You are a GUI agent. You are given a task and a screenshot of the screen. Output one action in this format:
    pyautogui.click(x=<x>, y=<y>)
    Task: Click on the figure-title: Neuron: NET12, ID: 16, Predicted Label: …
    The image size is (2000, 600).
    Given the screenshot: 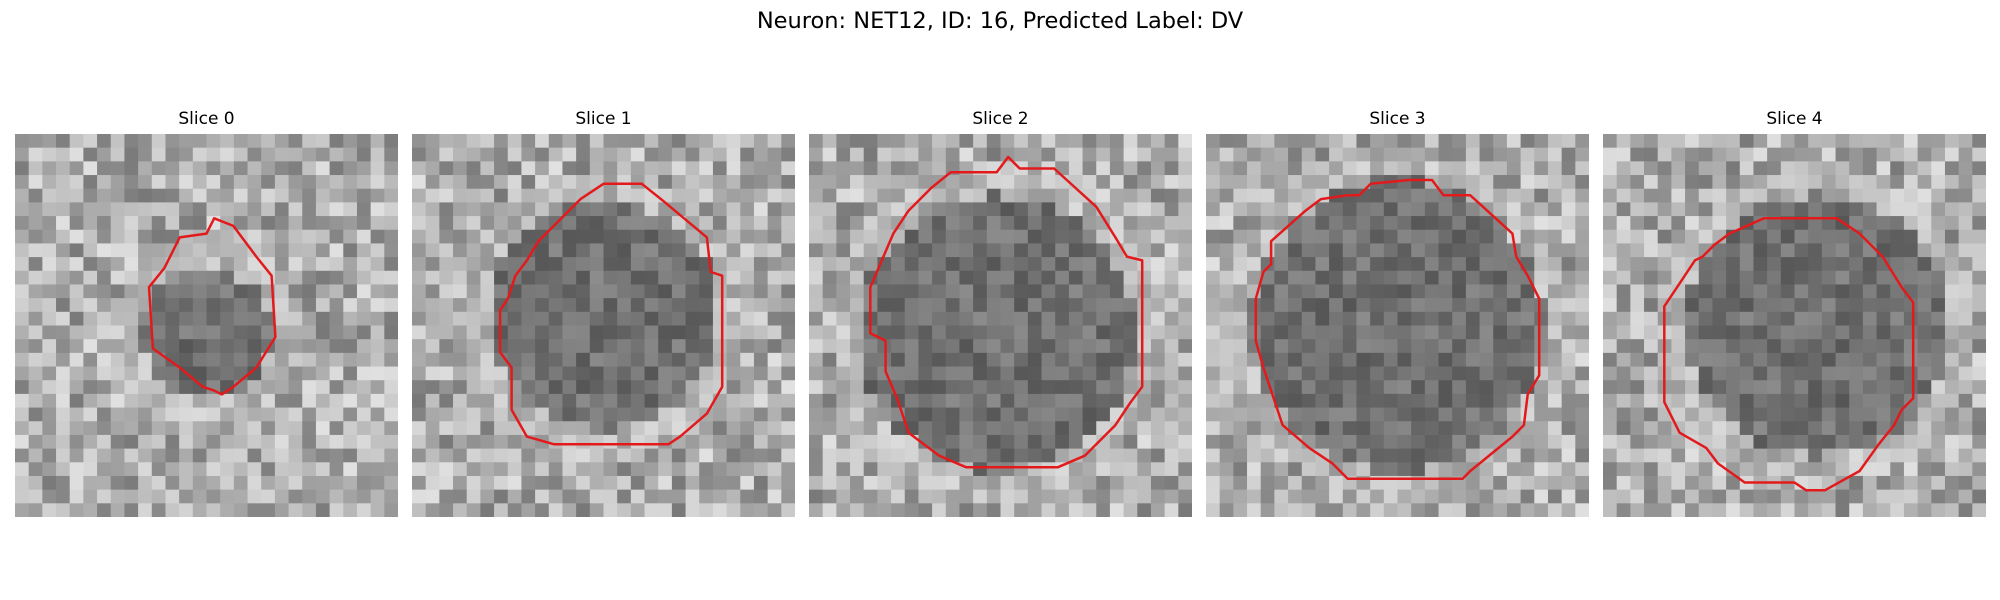 What is the action you would take?
    pyautogui.click(x=1000, y=21)
    